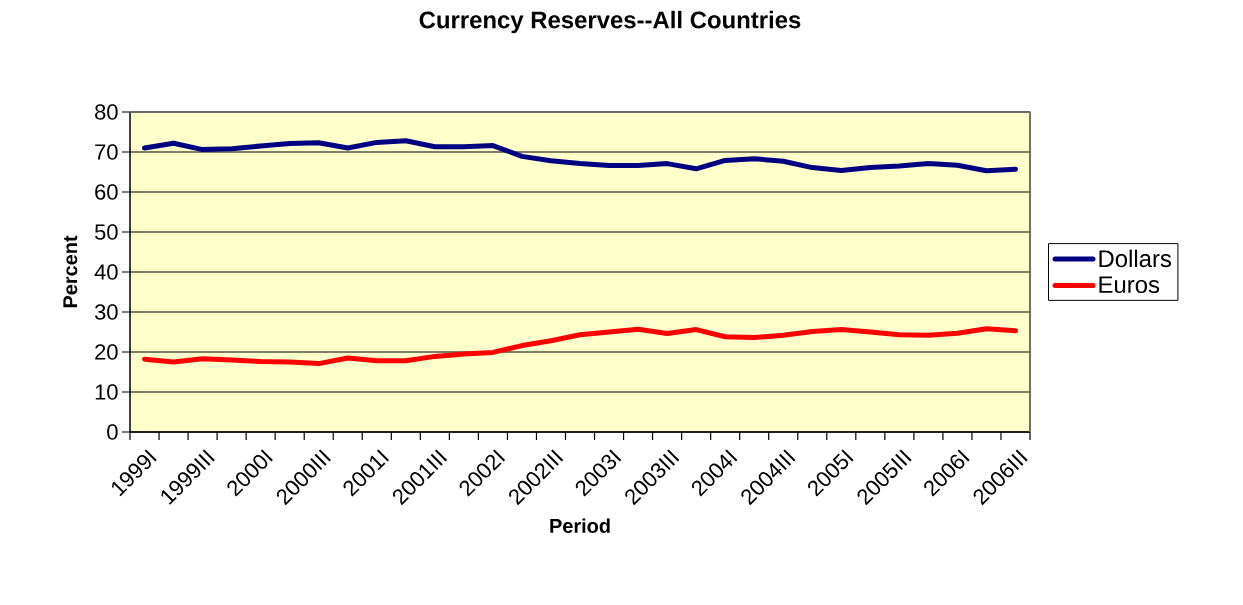 The image size is (1243, 605). Describe the element at coordinates (112, 432) in the screenshot. I see `y-tick-label: 0` at that location.